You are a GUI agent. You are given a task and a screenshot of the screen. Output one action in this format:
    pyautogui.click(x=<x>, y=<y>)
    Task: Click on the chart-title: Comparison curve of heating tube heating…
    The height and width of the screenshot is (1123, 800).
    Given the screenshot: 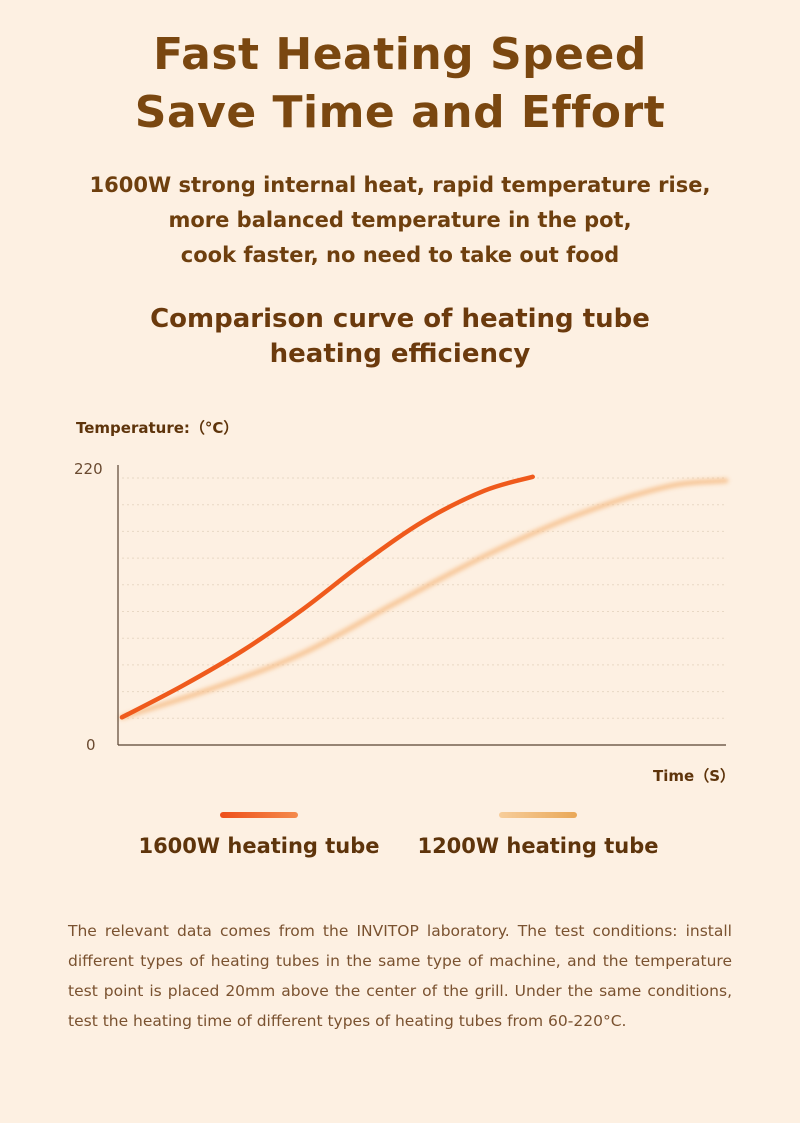 What is the action you would take?
    pyautogui.click(x=400, y=337)
    